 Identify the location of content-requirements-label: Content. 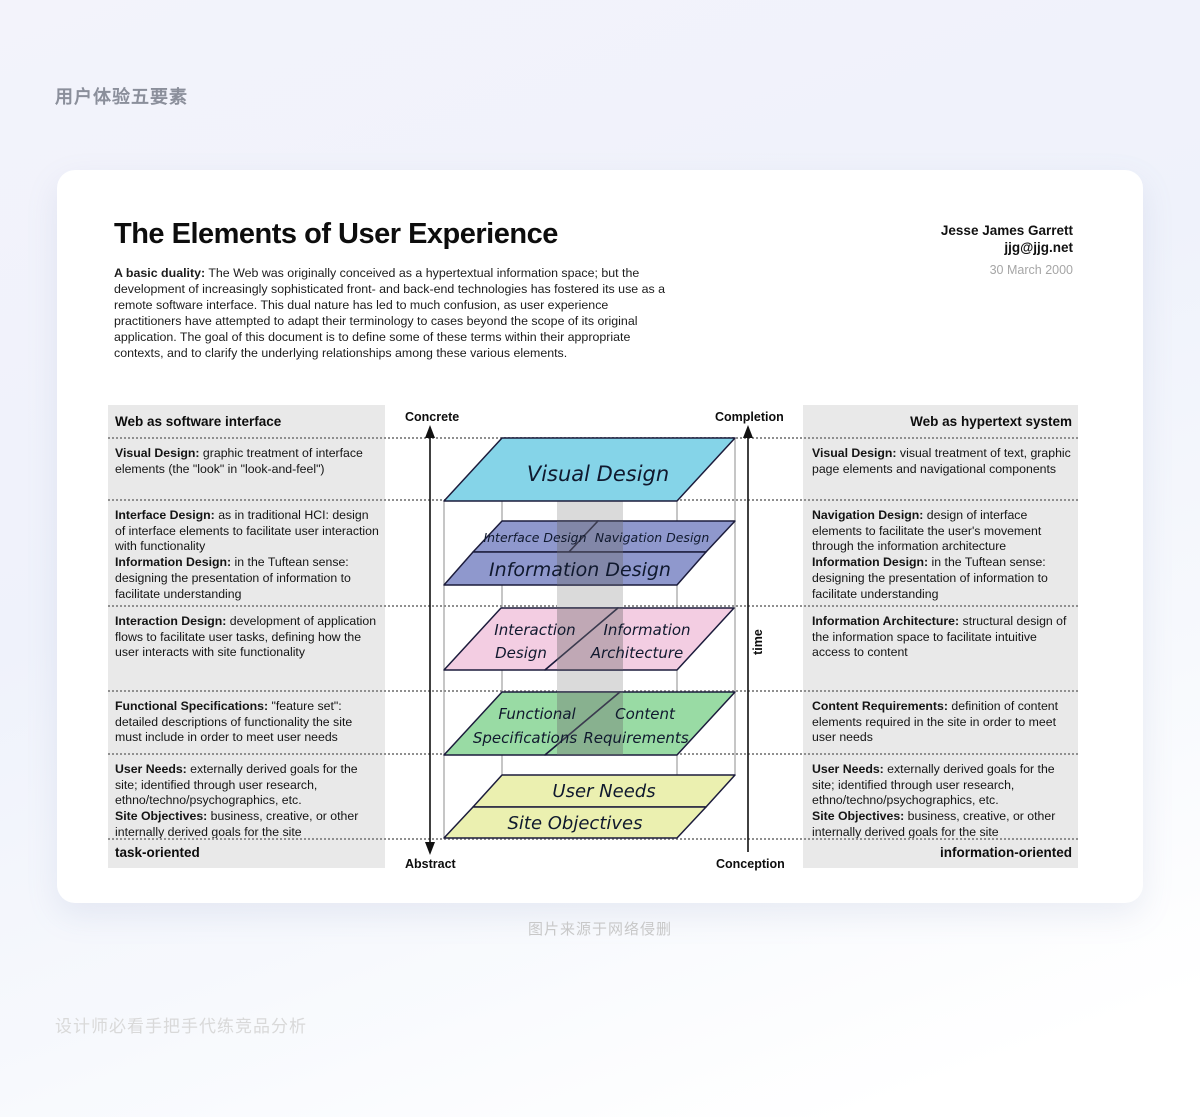
(645, 714).